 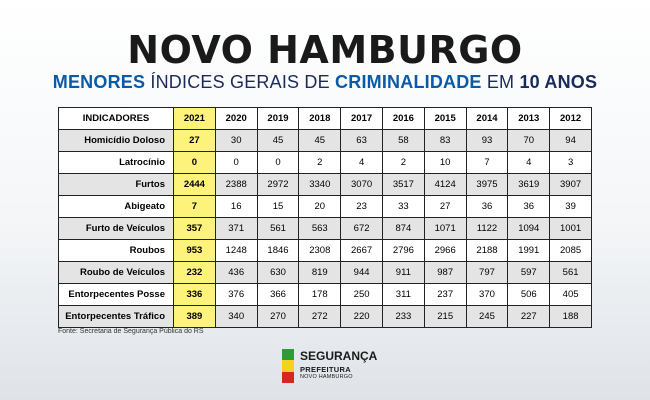 I want to click on logo-prefeitura-text: PREFEITURA, so click(x=325, y=369).